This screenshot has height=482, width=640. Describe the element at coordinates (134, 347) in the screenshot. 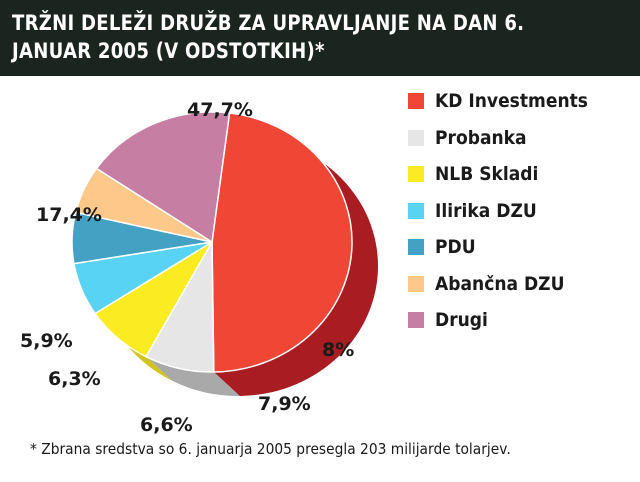

I see `slice-side-nlb-skladi` at that location.